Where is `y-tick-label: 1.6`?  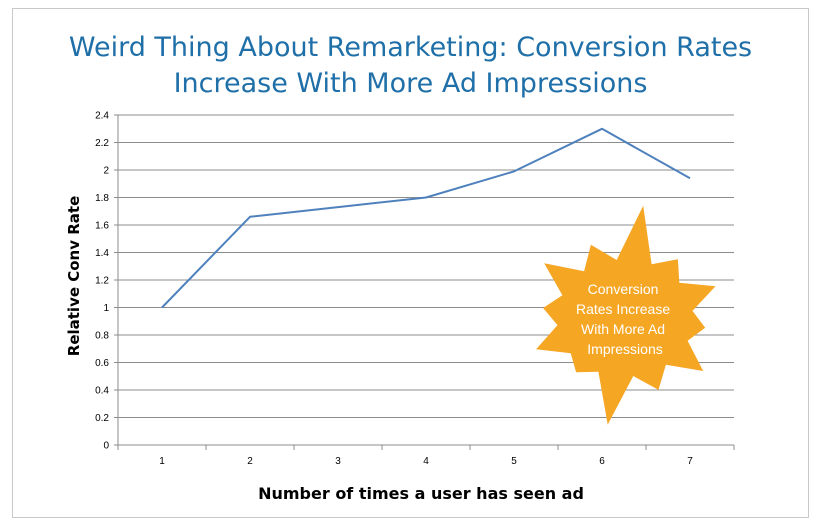
y-tick-label: 1.6 is located at coordinates (102, 226).